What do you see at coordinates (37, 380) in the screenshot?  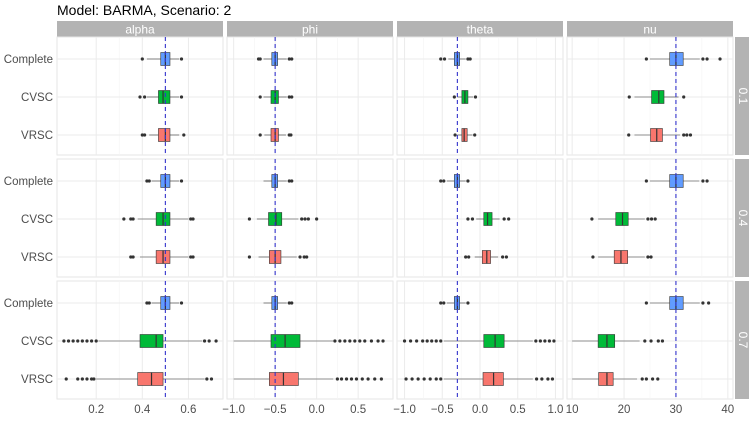 I see `category-label-vrsc: VRSC` at bounding box center [37, 380].